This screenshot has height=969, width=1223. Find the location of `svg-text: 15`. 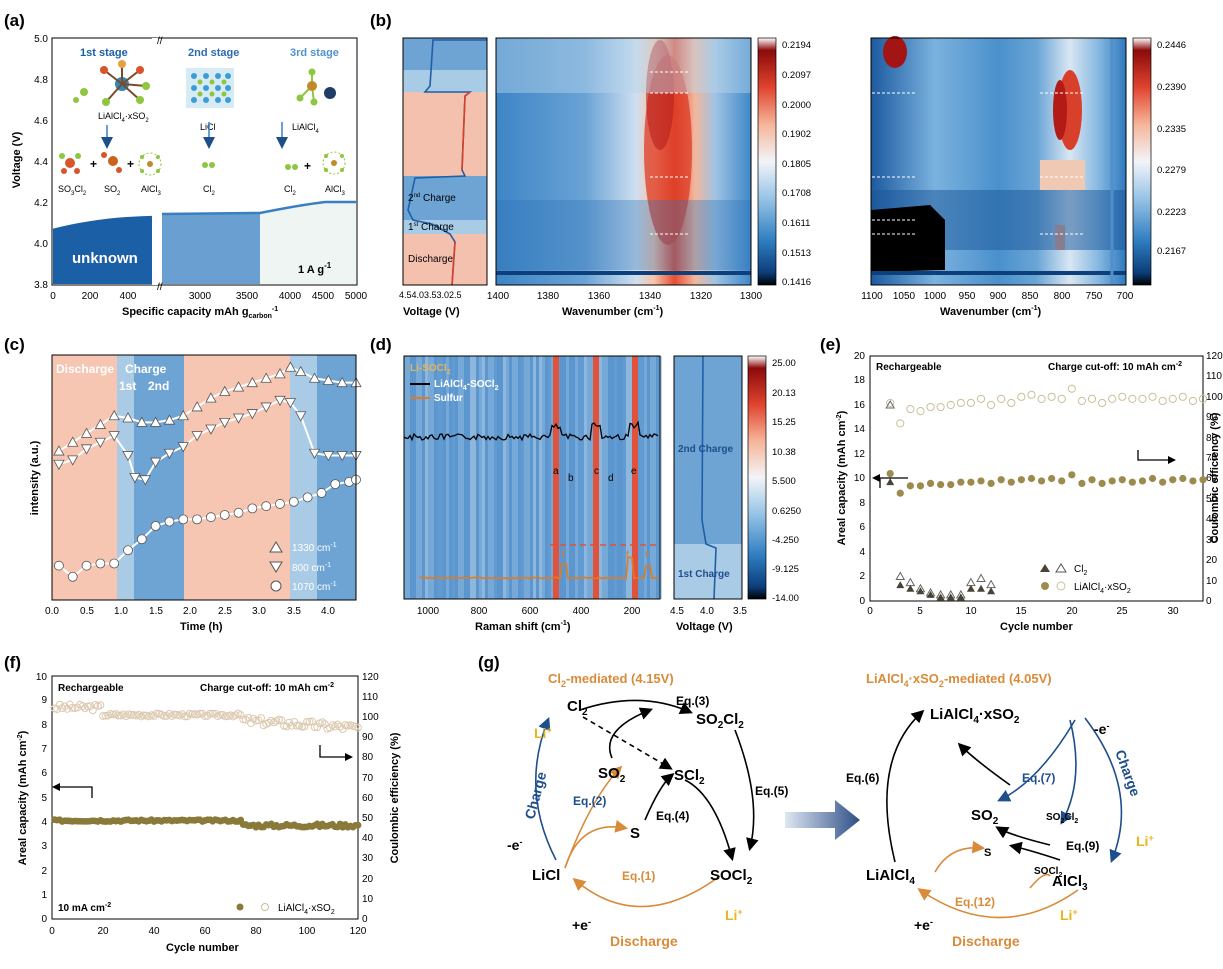

svg-text: 15 is located at coordinates (1021, 611).